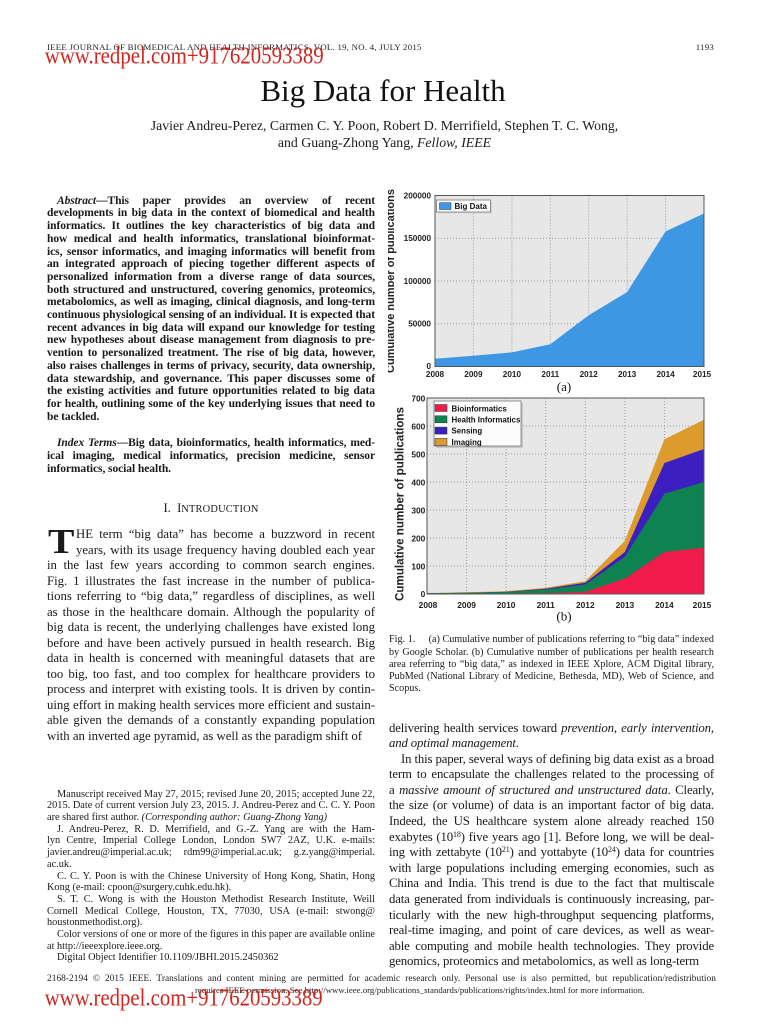 The height and width of the screenshot is (1024, 769). What do you see at coordinates (418, 539) in the screenshot?
I see `svg-text: 200` at bounding box center [418, 539].